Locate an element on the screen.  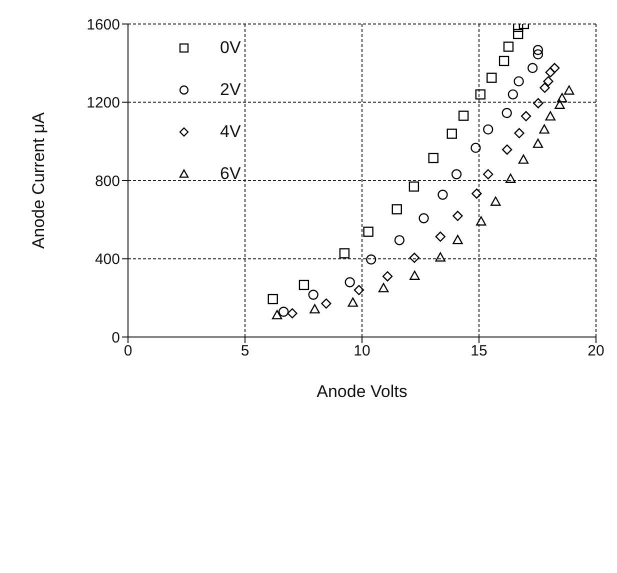
x-tick-label: 5 is located at coordinates (245, 351).